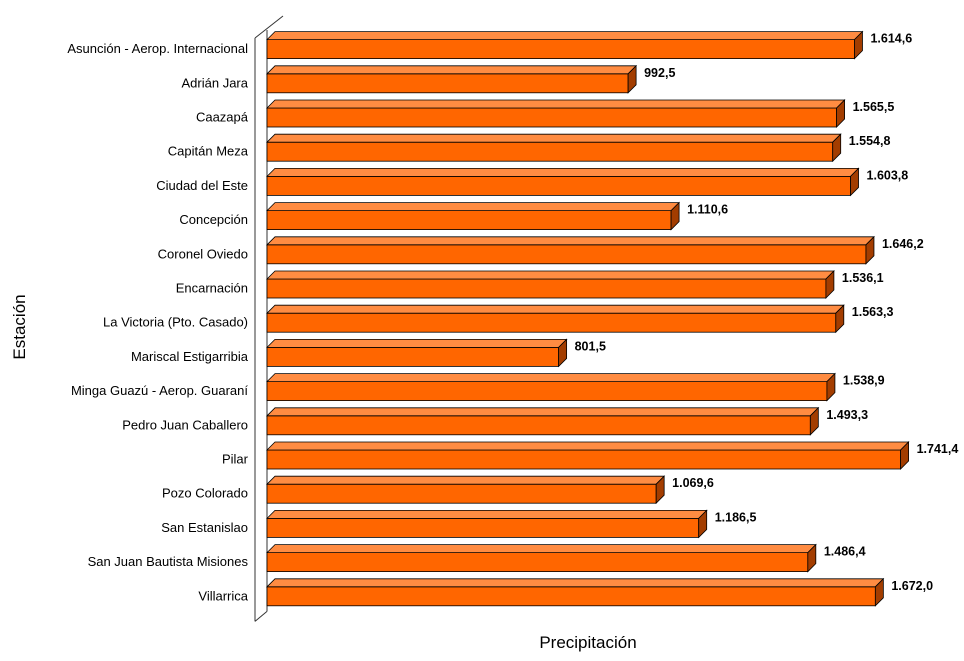 The image size is (964, 661). I want to click on category-label: Ciudad del Este, so click(202, 185).